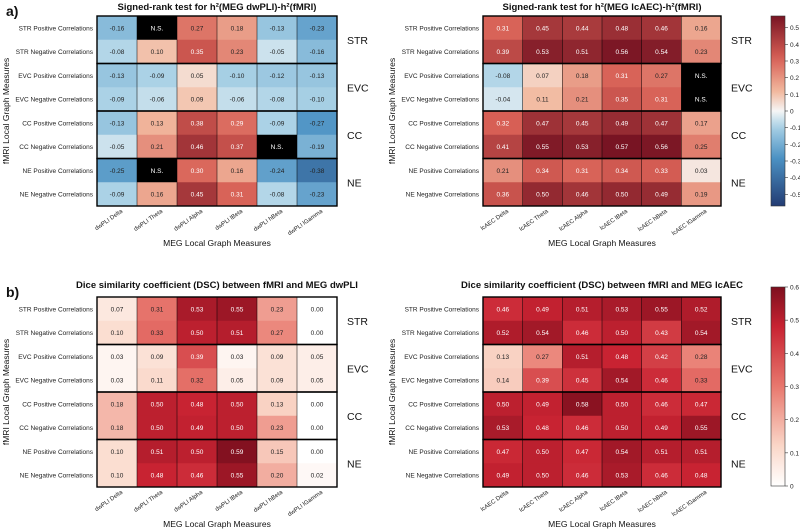 Image resolution: width=800 pixels, height=531 pixels. I want to click on cell-value-label: -0.23, so click(317, 195).